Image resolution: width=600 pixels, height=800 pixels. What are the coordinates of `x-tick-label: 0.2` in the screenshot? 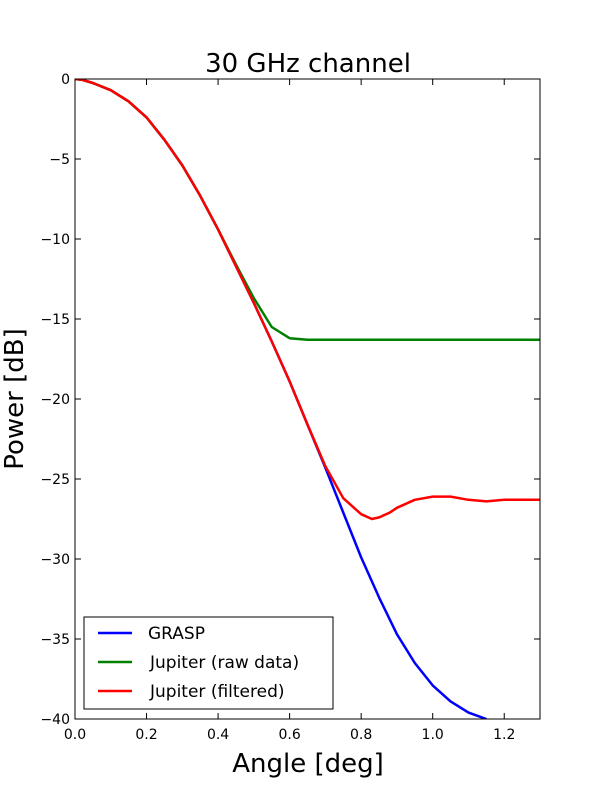 It's located at (146, 735).